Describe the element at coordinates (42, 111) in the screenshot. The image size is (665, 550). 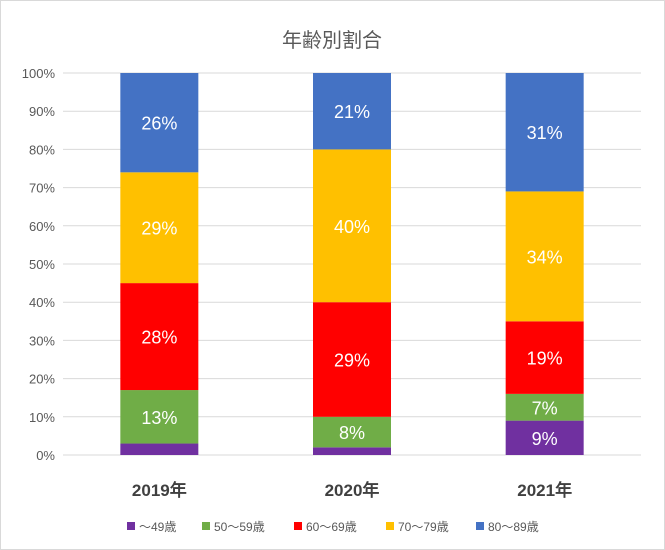
I see `y-tick-label: 90%` at that location.